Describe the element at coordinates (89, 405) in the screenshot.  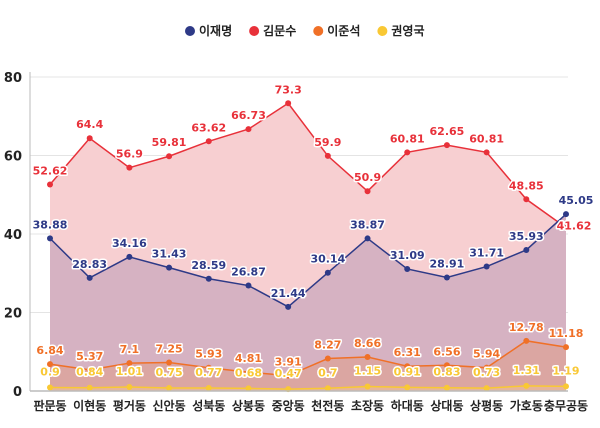
I see `x-tick-label: 이현동` at that location.